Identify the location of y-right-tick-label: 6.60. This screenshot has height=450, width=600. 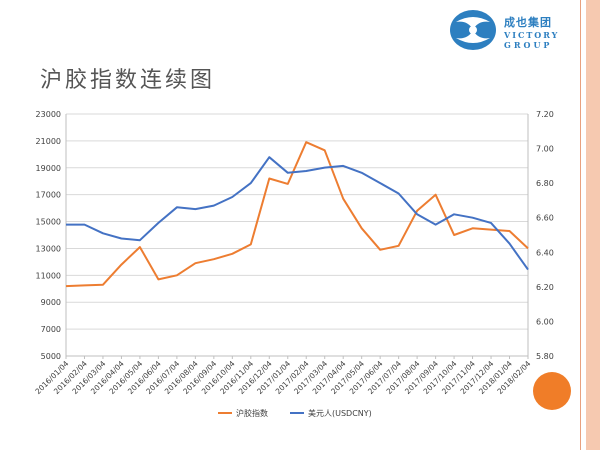
(545, 218).